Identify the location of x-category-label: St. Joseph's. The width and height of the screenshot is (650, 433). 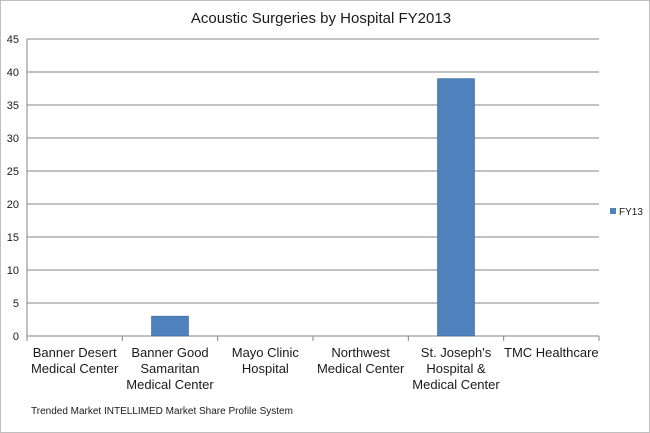
(456, 352).